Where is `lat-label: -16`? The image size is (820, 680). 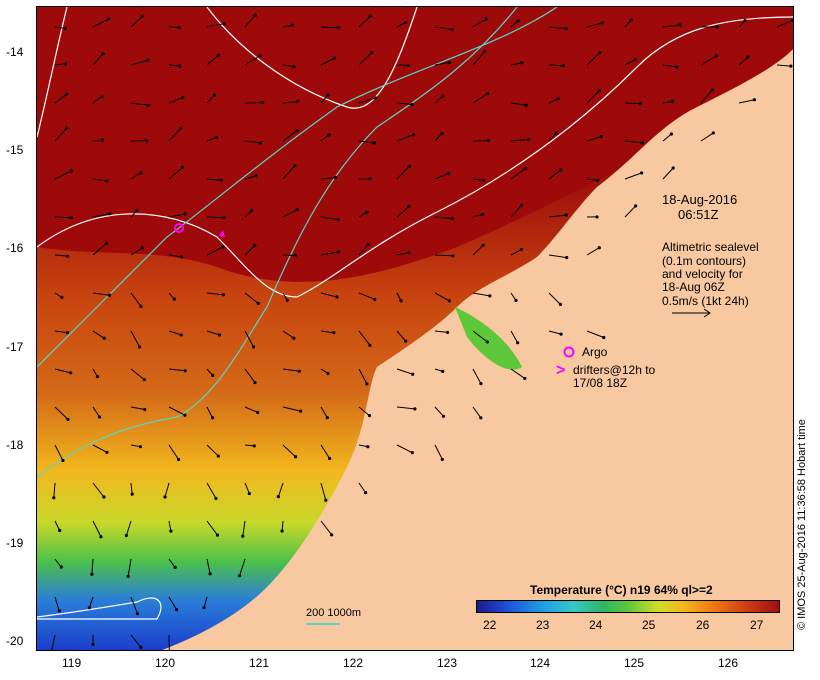 lat-label: -16 is located at coordinates (15, 248).